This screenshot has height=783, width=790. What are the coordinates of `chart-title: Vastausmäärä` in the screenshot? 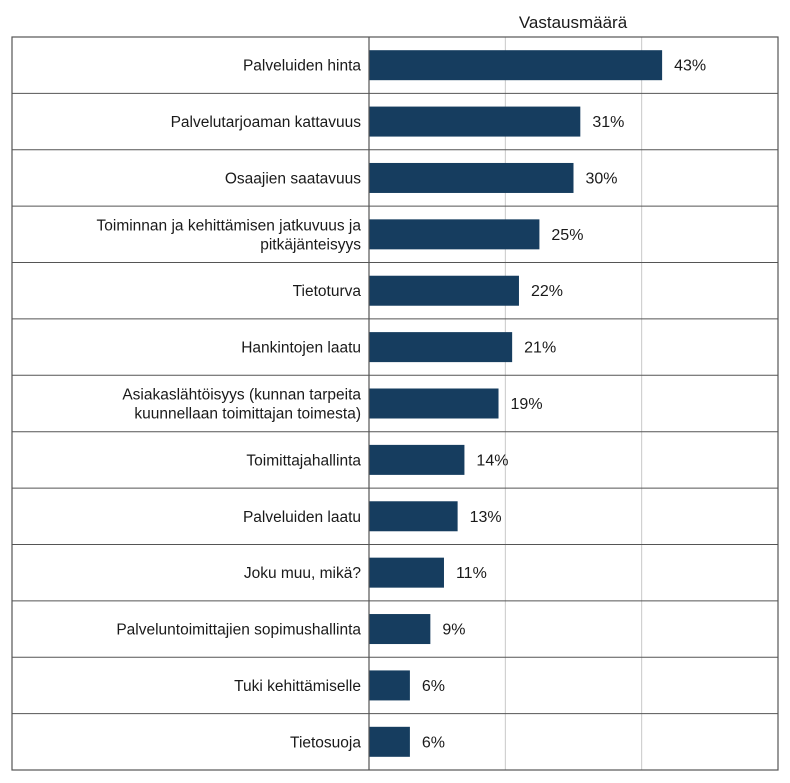 It's located at (573, 22).